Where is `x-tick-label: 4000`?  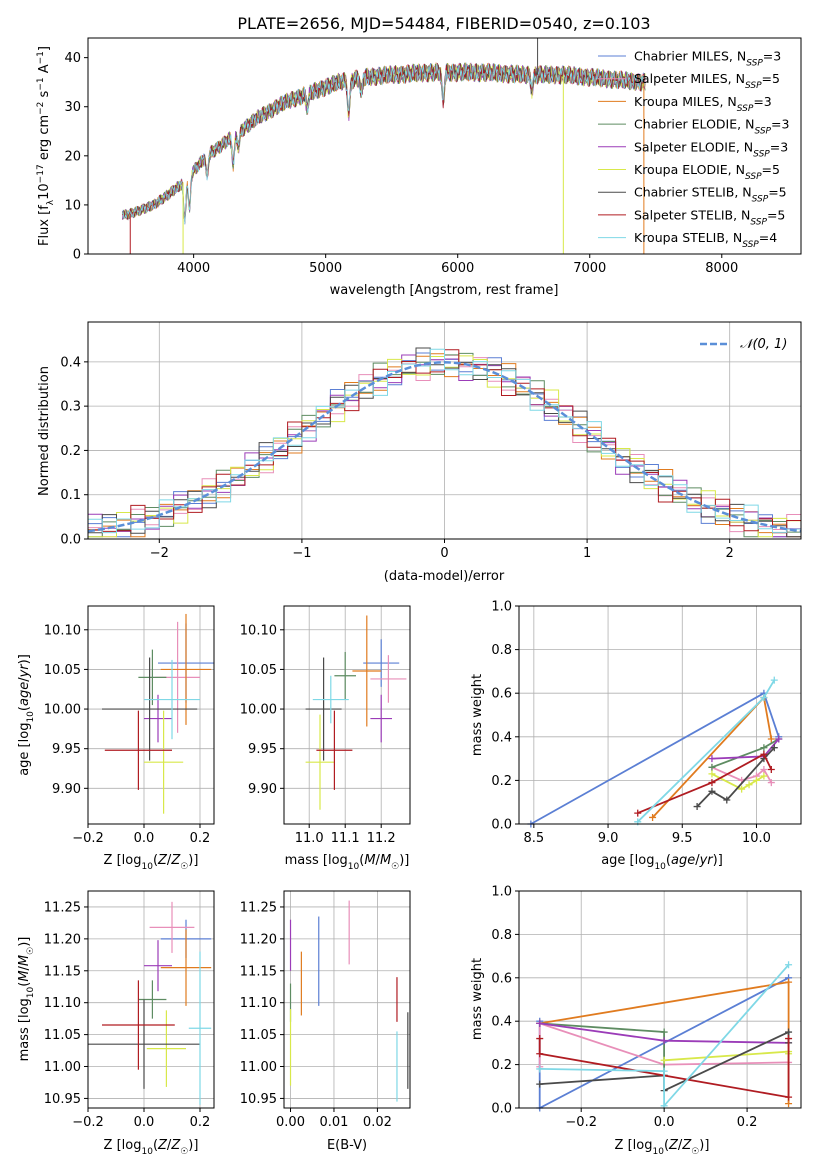
x-tick-label: 4000 is located at coordinates (193, 268).